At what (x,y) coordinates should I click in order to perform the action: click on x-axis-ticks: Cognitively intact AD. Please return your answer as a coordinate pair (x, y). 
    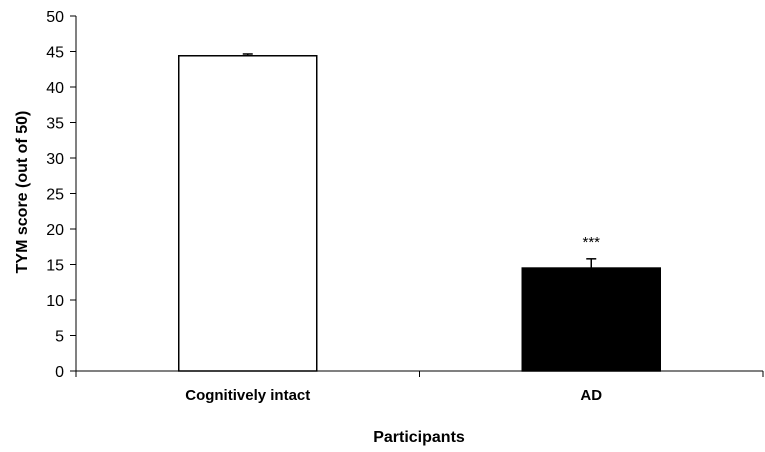
    Looking at the image, I should click on (419, 387).